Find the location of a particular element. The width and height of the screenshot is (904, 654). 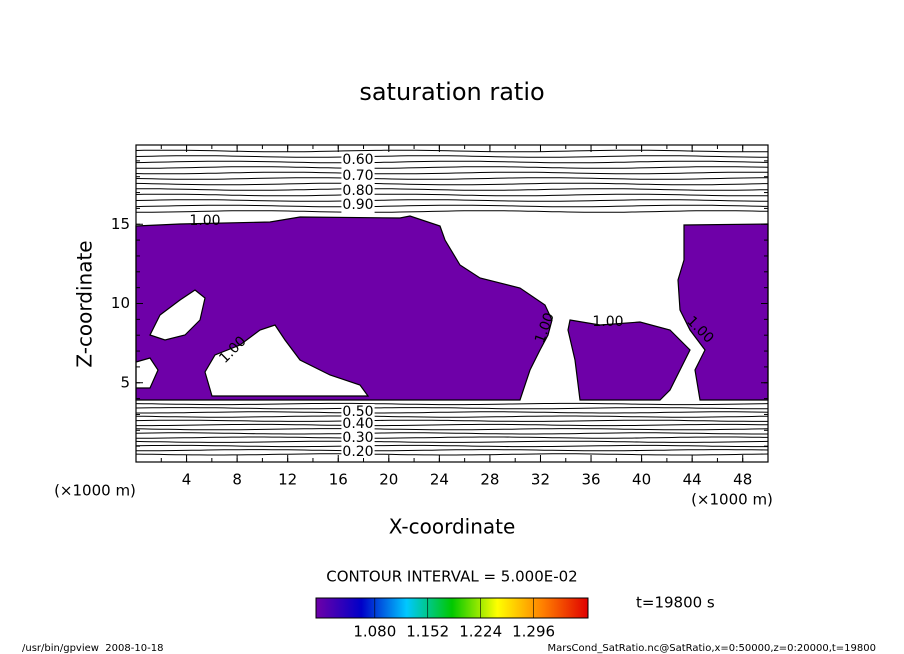

footer-left: /usr/bin/gpview 2008-10-18 is located at coordinates (92, 648).